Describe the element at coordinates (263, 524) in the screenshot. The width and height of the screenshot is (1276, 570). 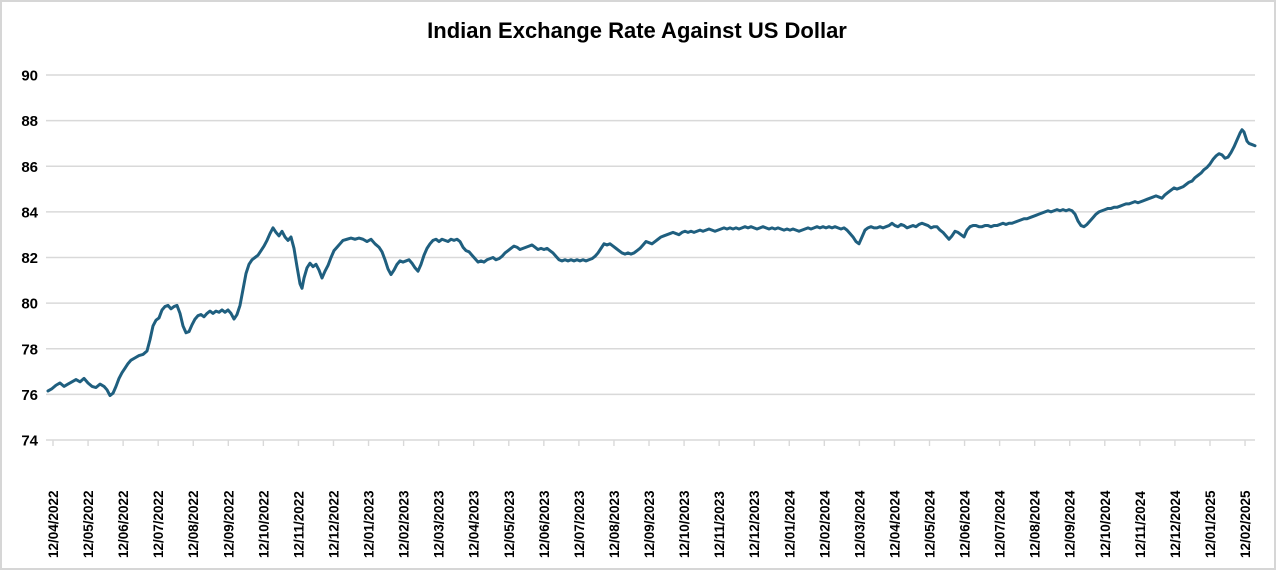
I see `x-tick-label: 12/10/2022` at that location.